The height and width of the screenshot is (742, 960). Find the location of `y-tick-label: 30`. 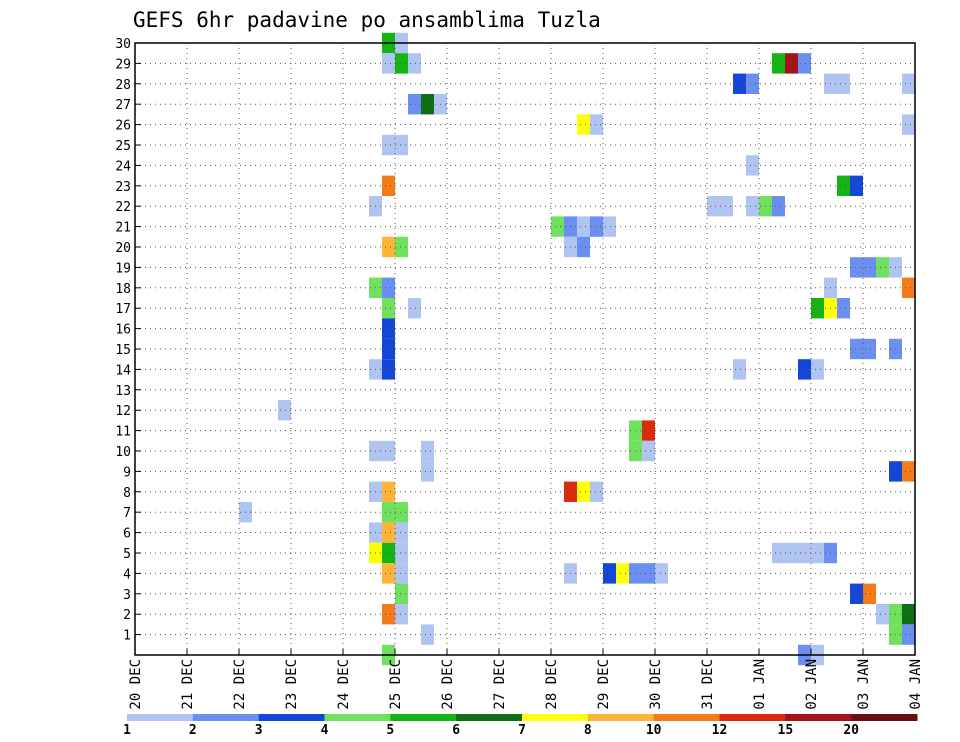

y-tick-label: 30 is located at coordinates (123, 44).